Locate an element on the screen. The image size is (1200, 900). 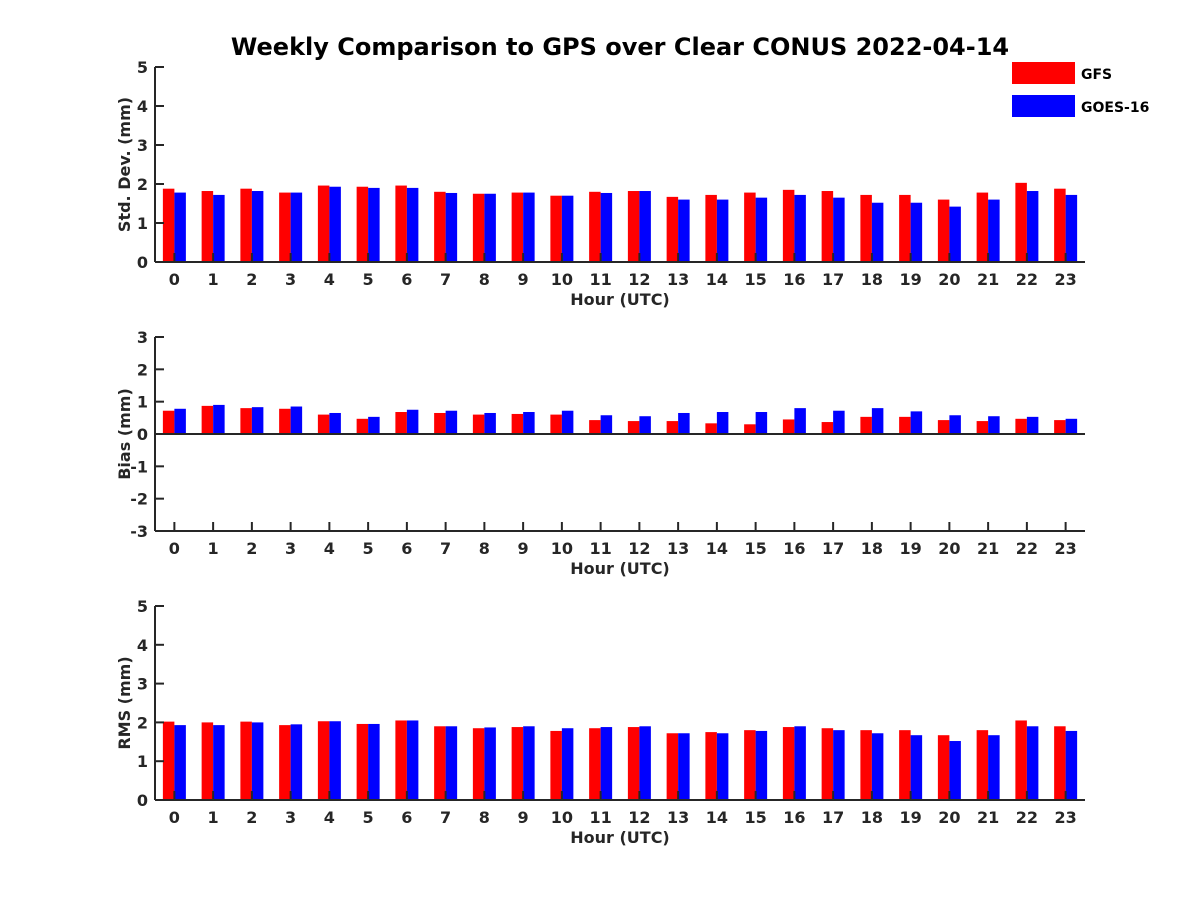
std-dev-x-tick-label: 13 is located at coordinates (678, 279).